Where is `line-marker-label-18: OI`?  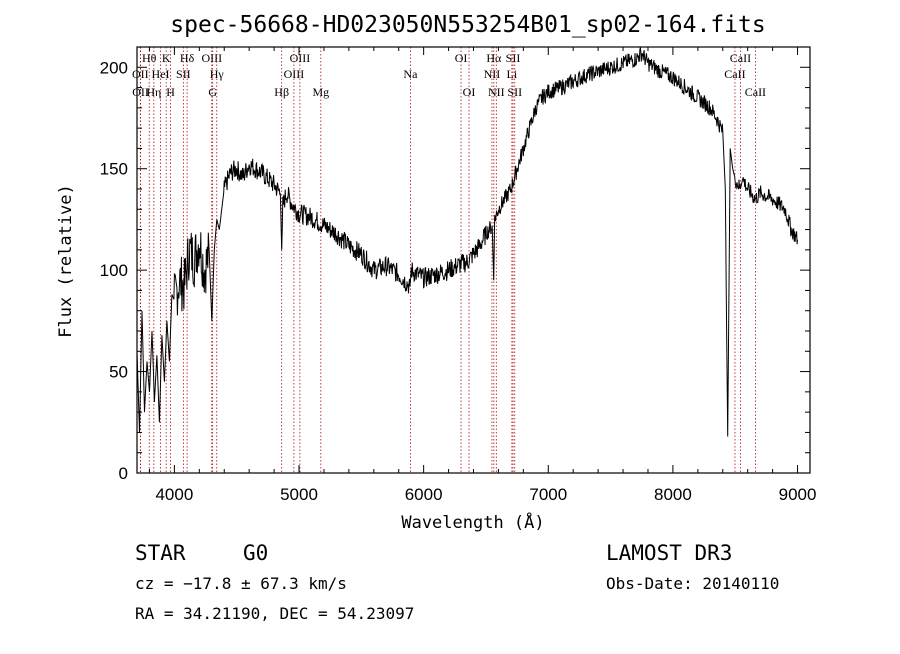
line-marker-label-18: OI is located at coordinates (469, 92).